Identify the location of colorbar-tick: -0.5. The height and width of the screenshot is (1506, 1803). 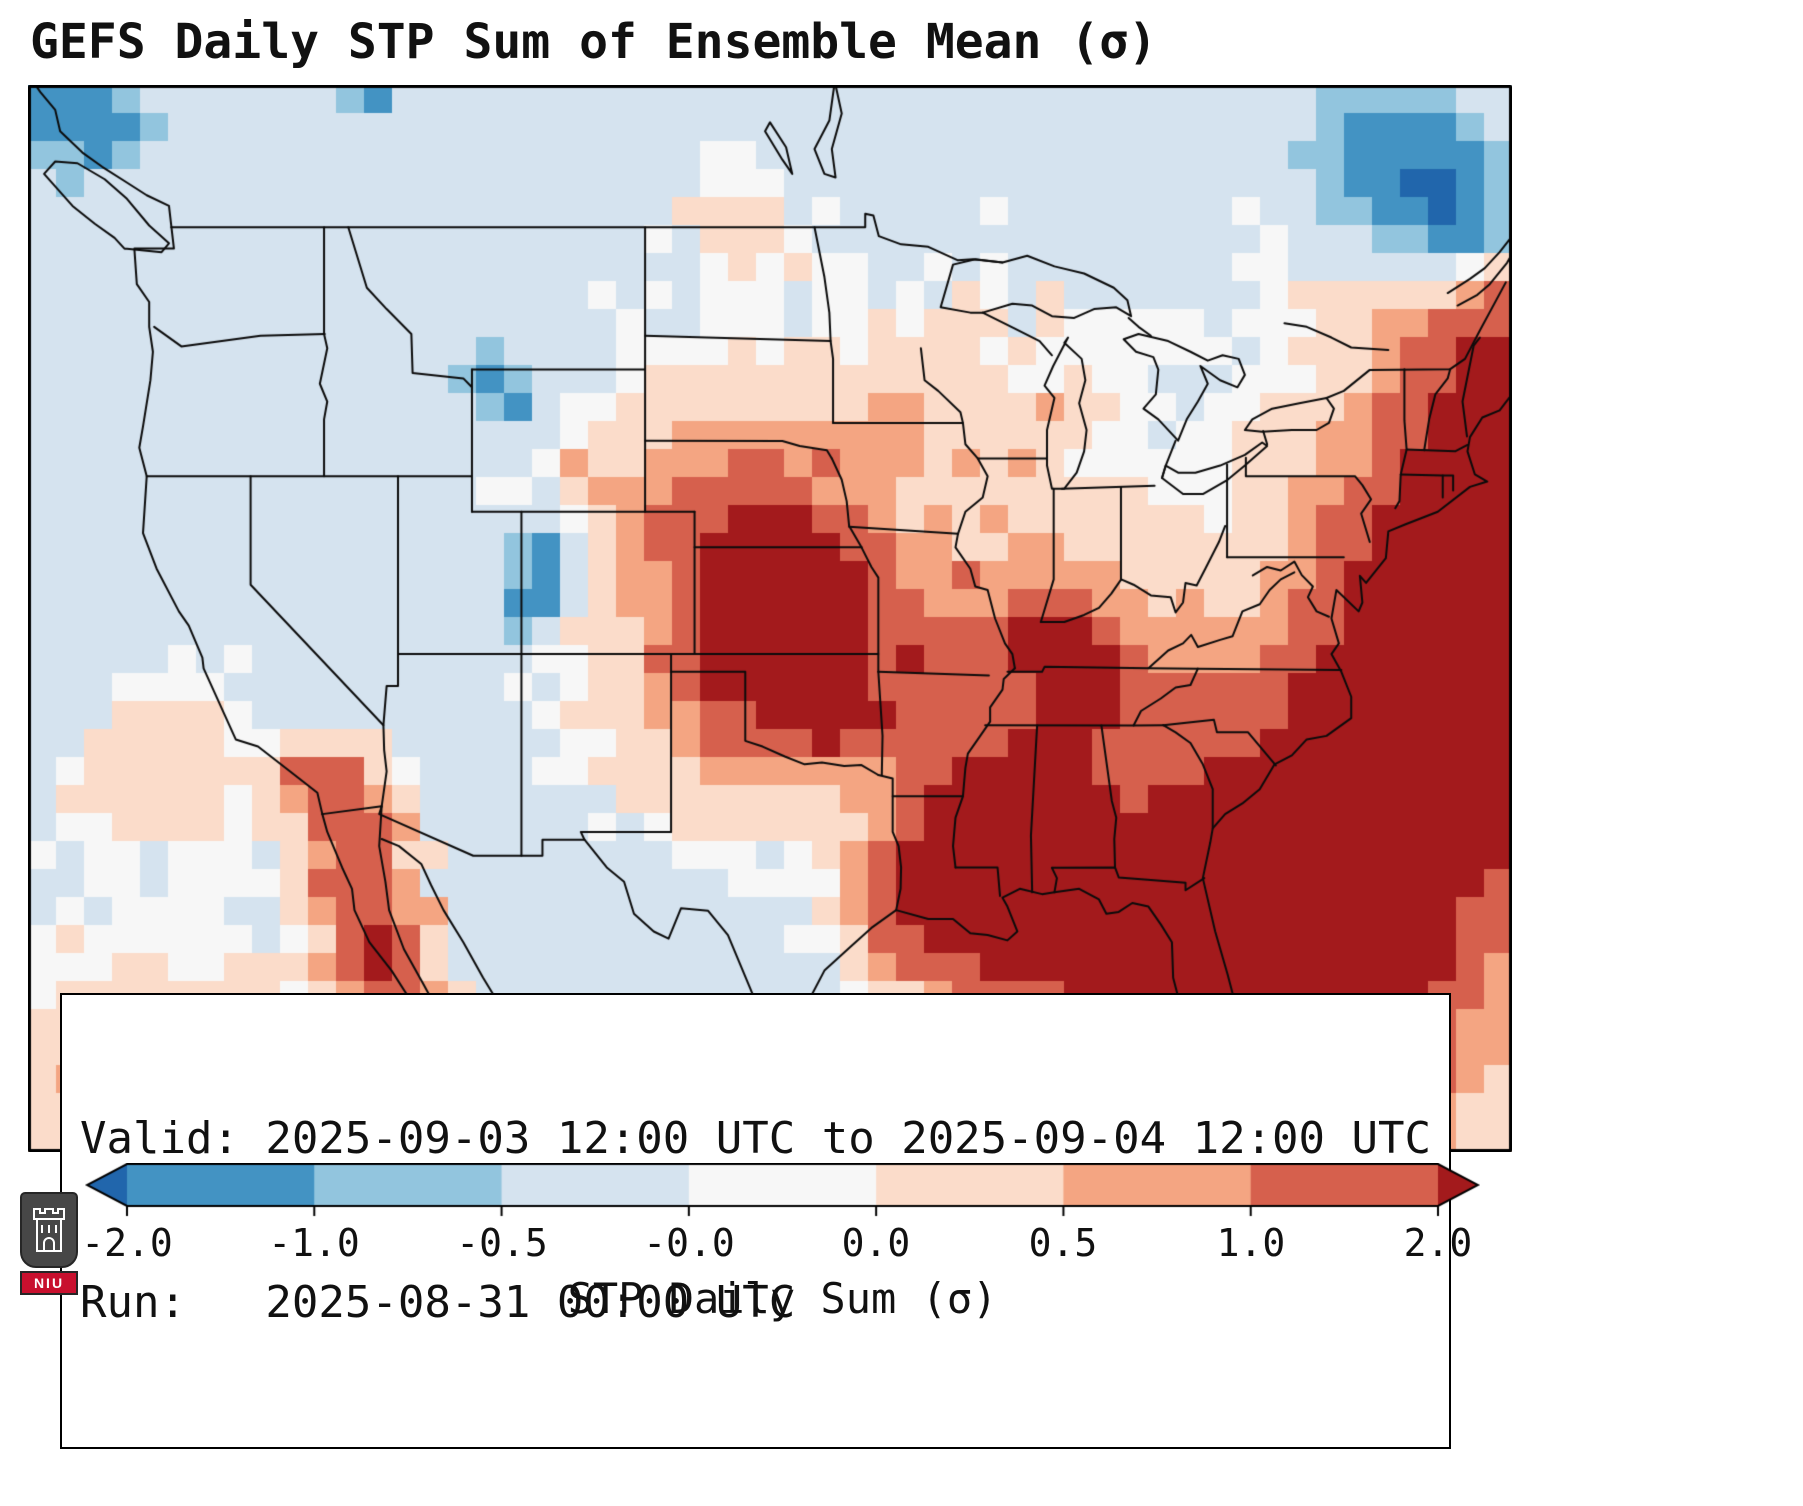
(502, 1243).